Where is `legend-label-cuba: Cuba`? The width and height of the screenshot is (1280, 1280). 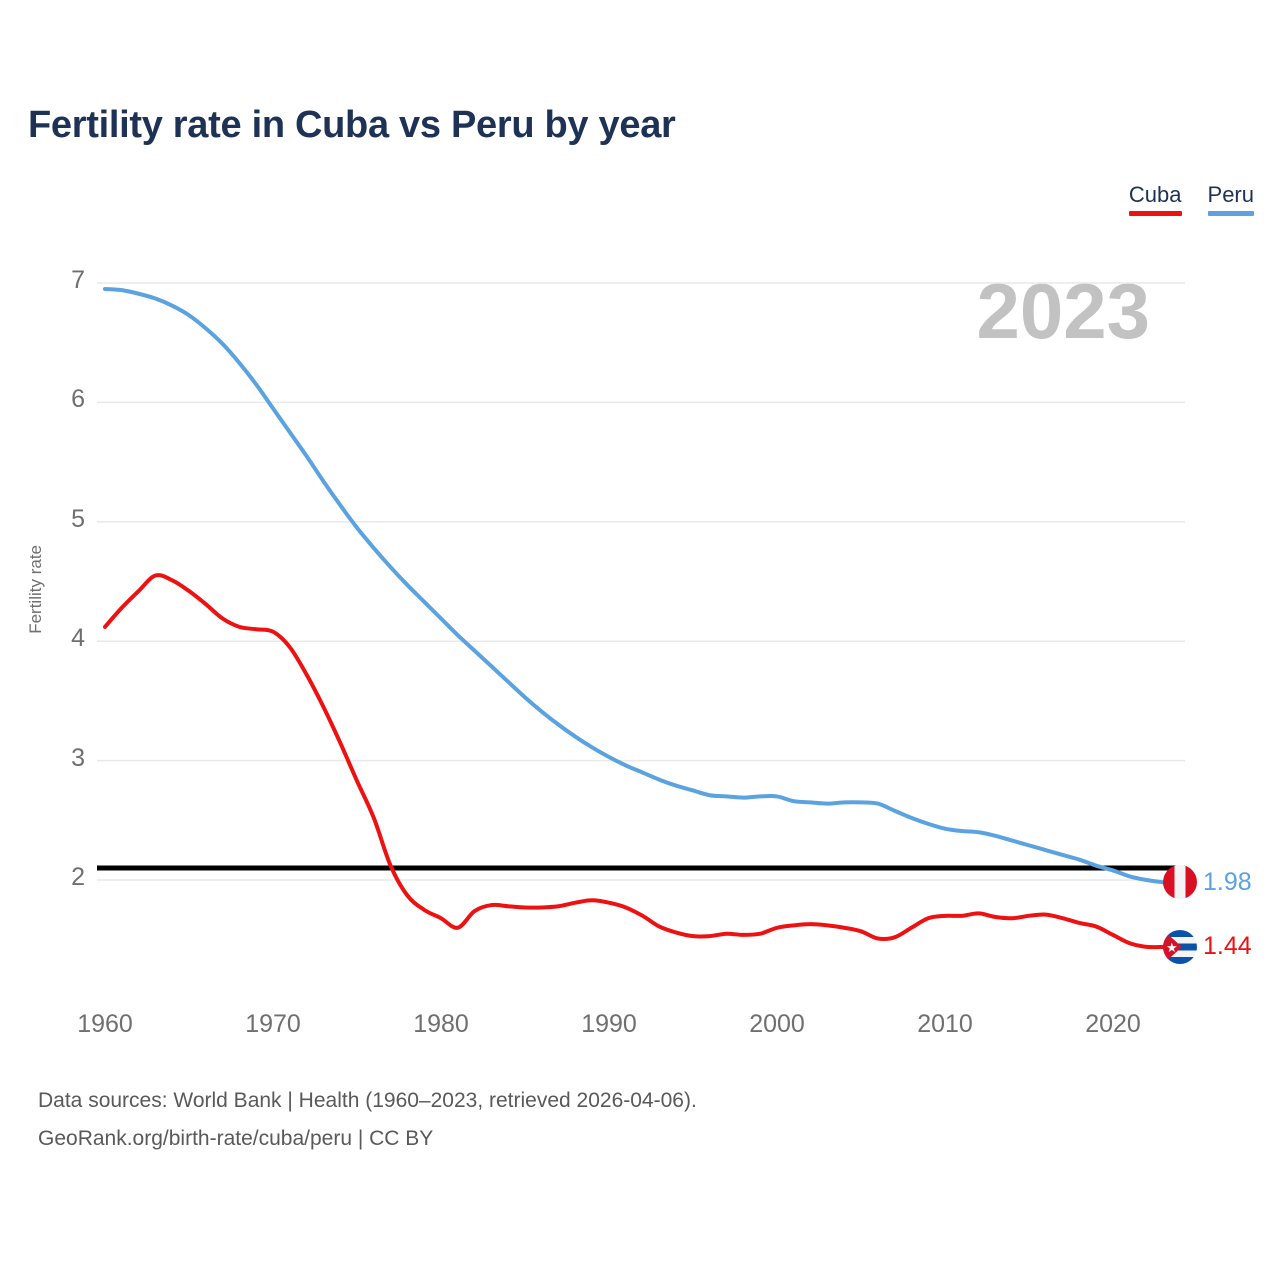
legend-label-cuba: Cuba is located at coordinates (1155, 194).